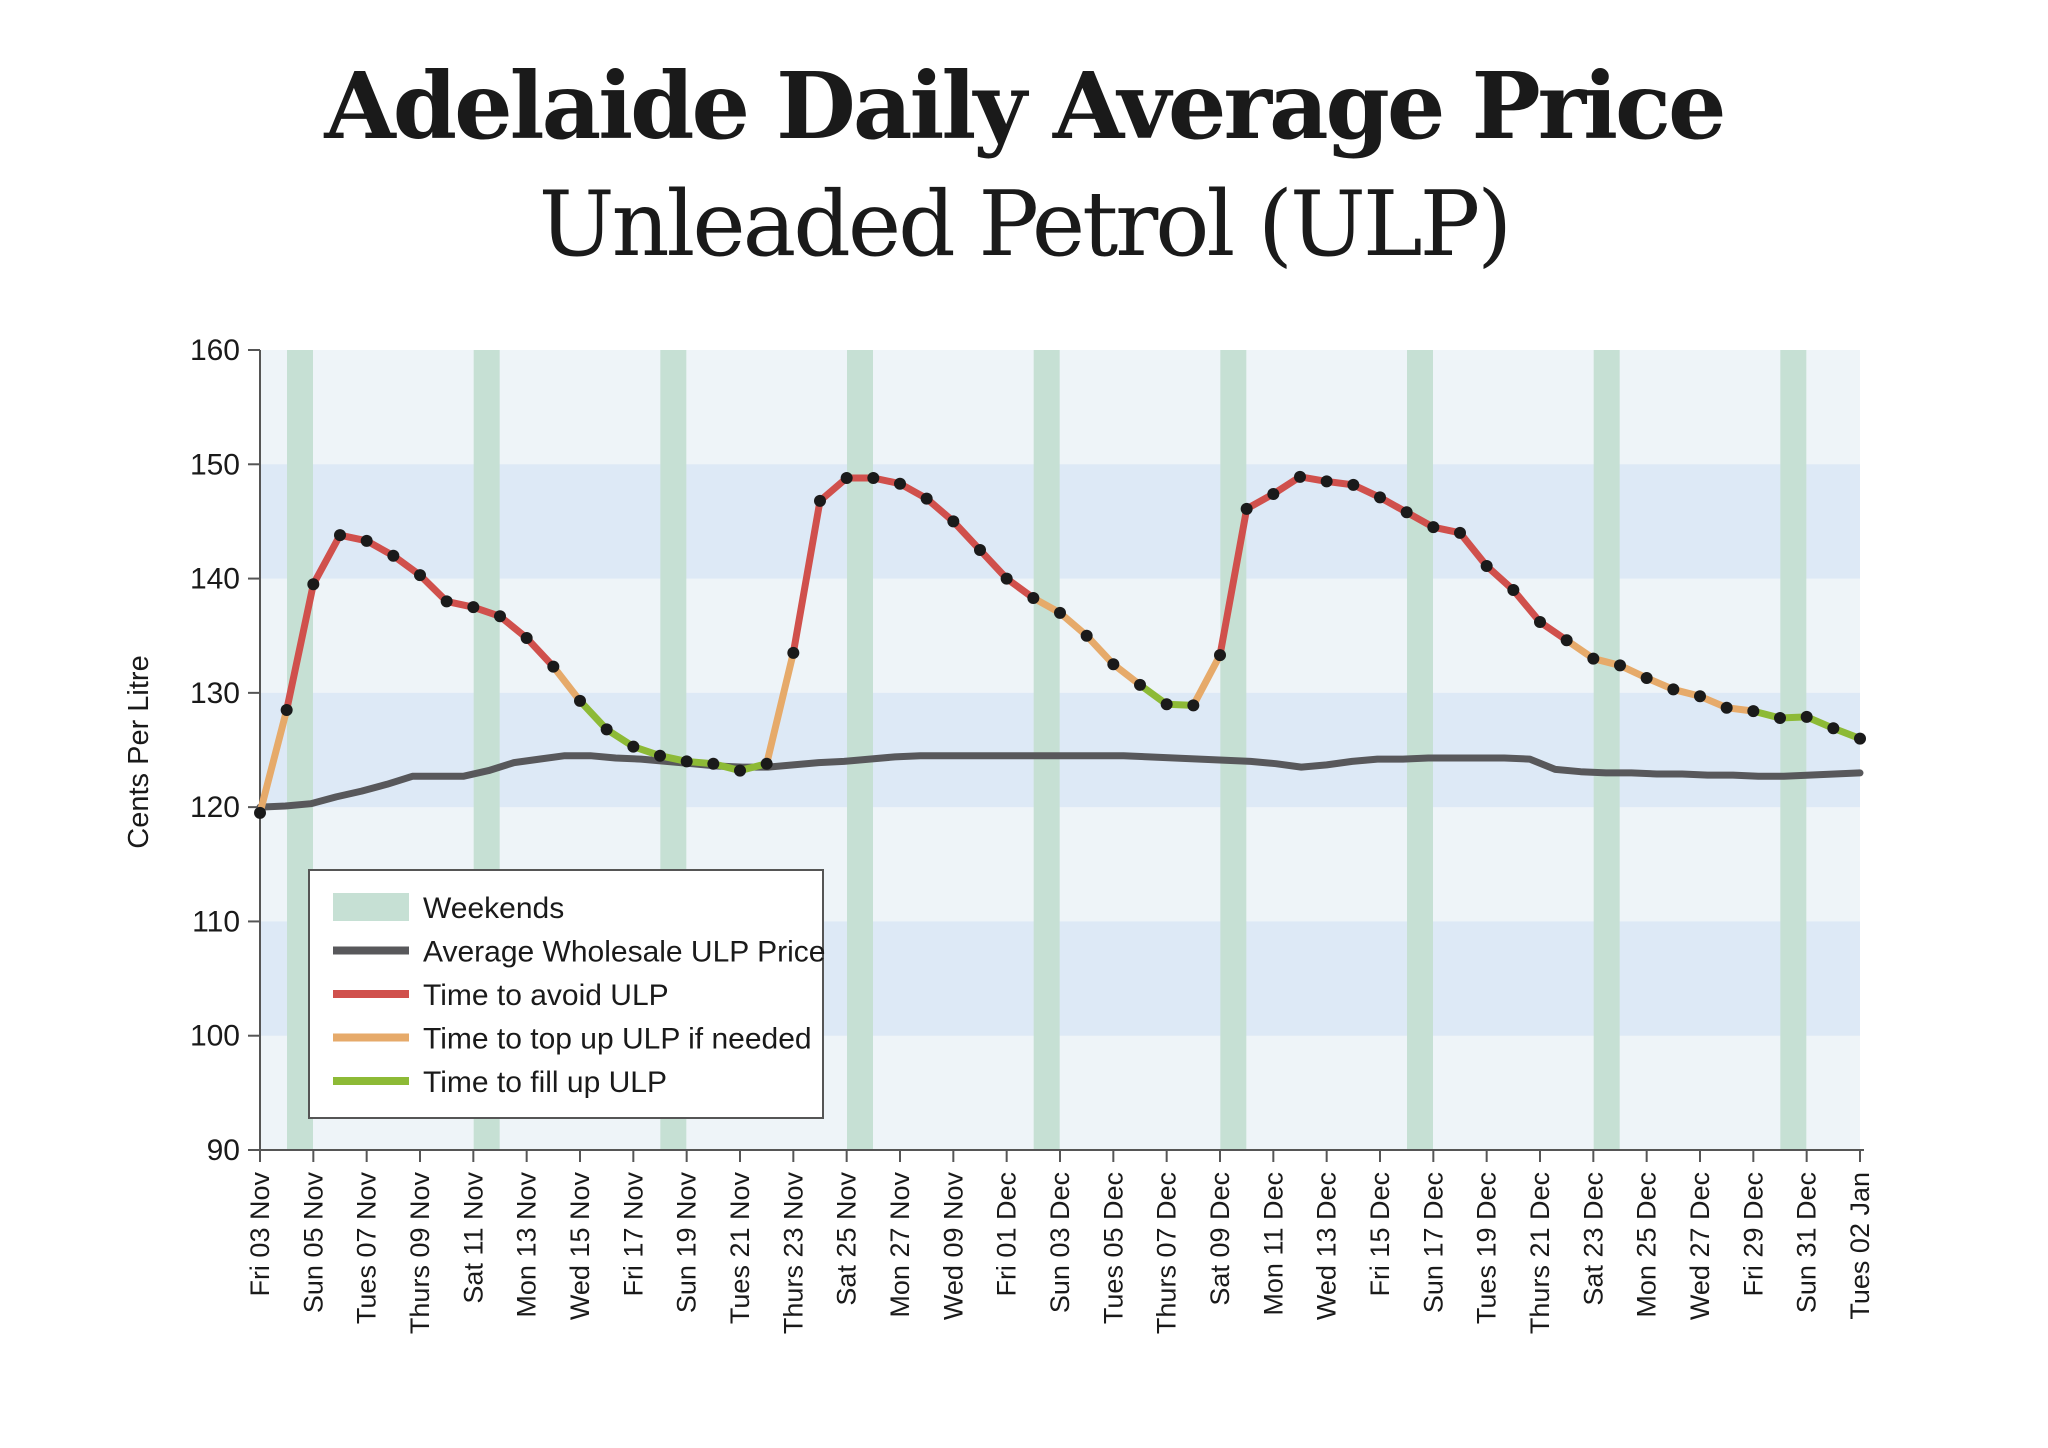 This screenshot has width=2048, height=1448. Describe the element at coordinates (139, 751) in the screenshot. I see `y-axis-label: Cents Per Litre` at that location.